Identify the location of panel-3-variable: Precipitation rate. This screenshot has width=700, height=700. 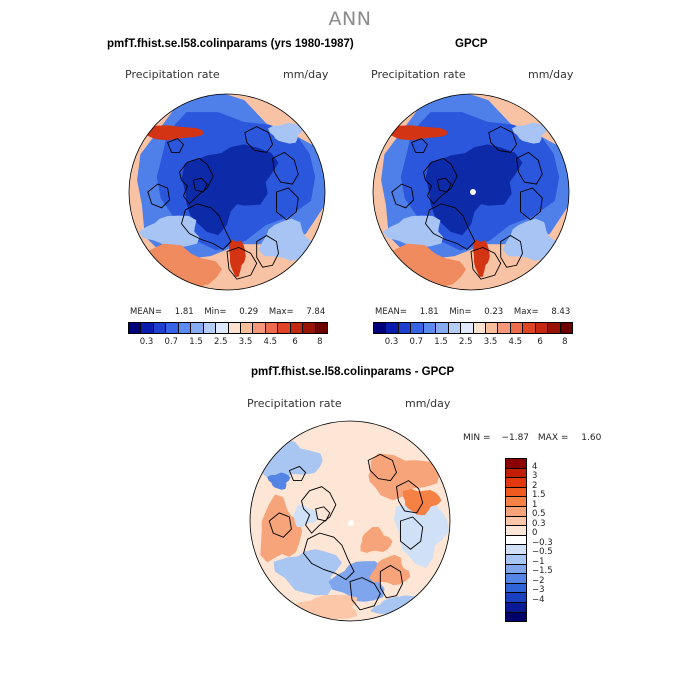
(294, 403).